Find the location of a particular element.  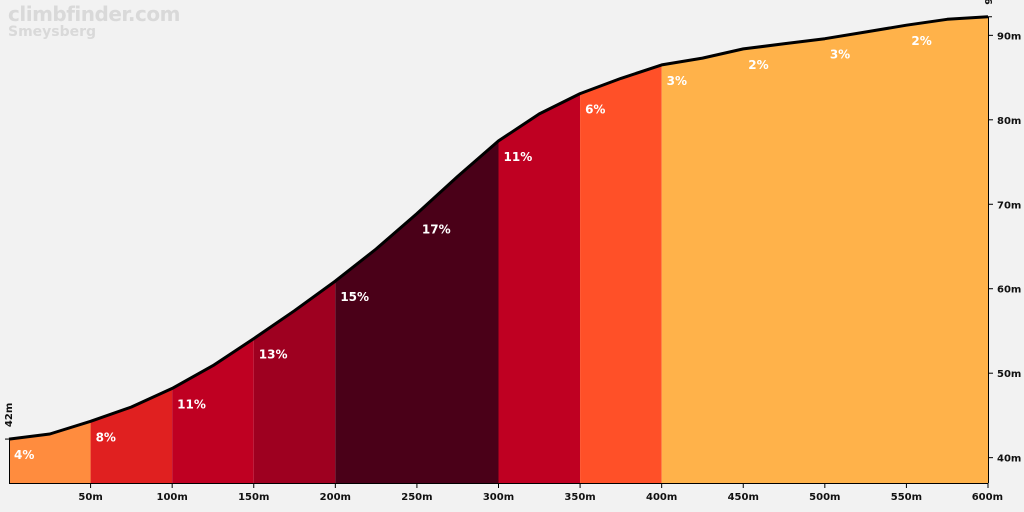

y-tick-label: 40m is located at coordinates (1009, 459).